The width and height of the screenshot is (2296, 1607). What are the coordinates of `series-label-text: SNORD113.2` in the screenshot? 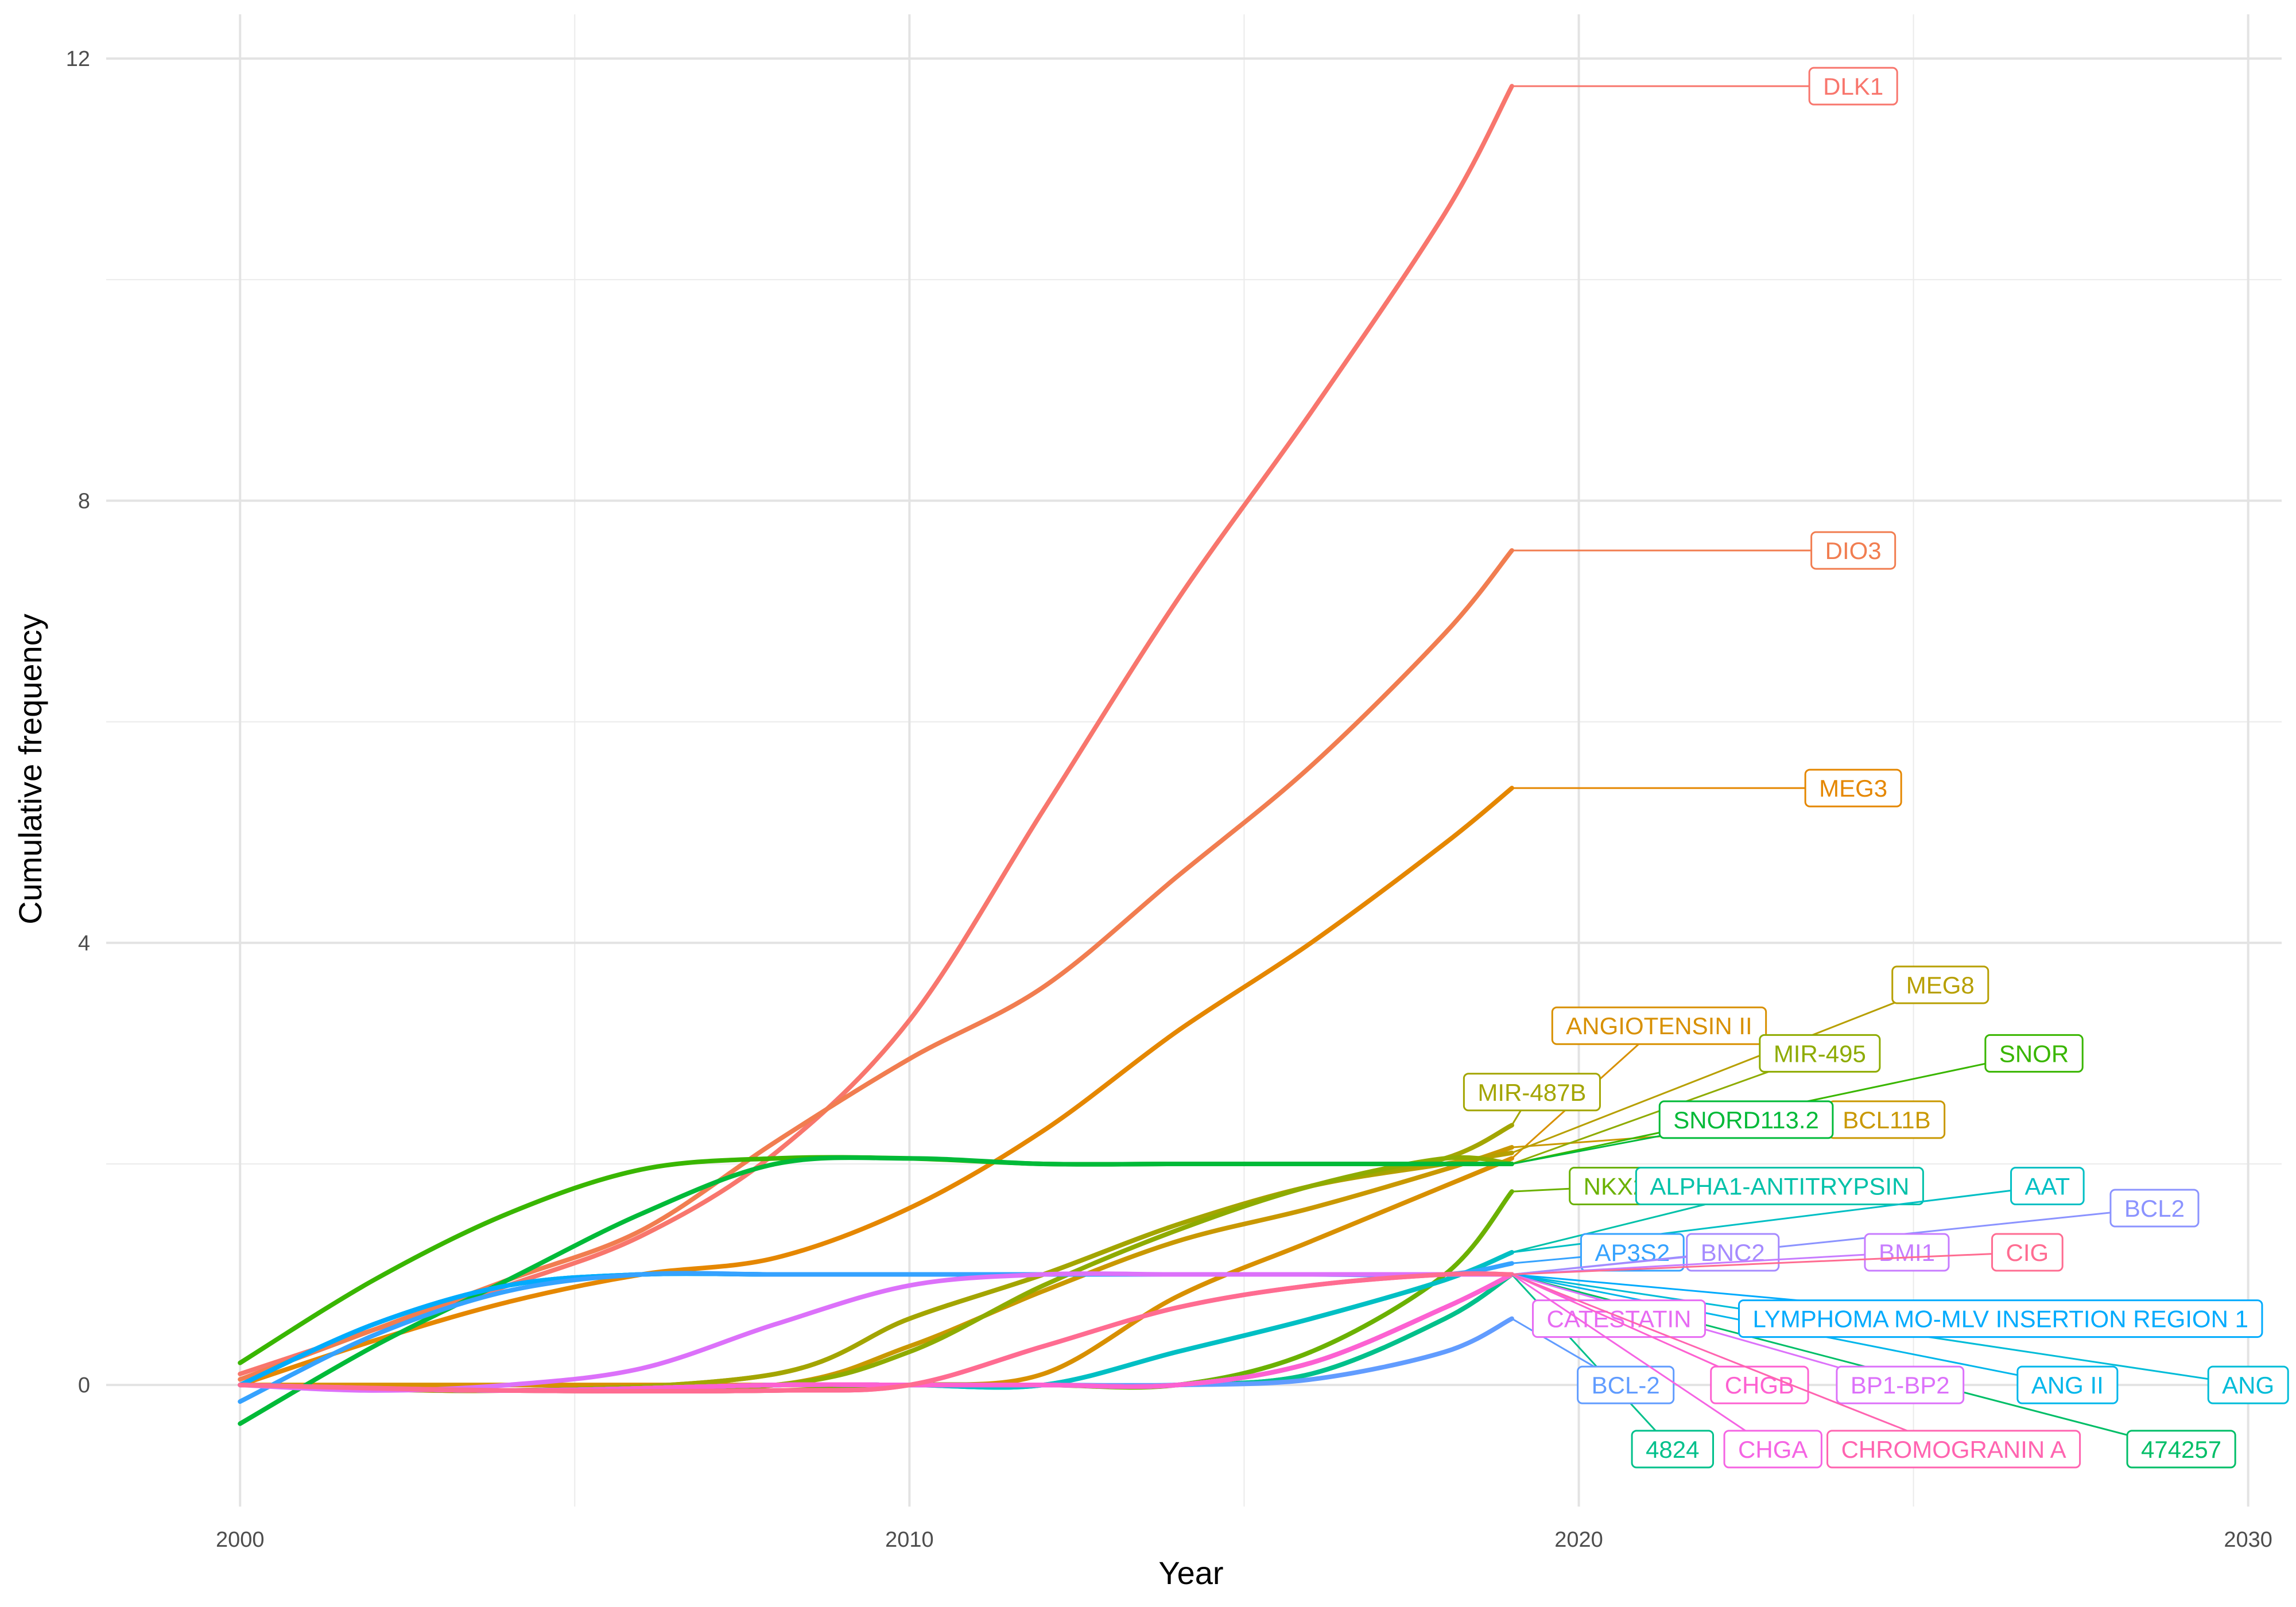 It's located at (1746, 1120).